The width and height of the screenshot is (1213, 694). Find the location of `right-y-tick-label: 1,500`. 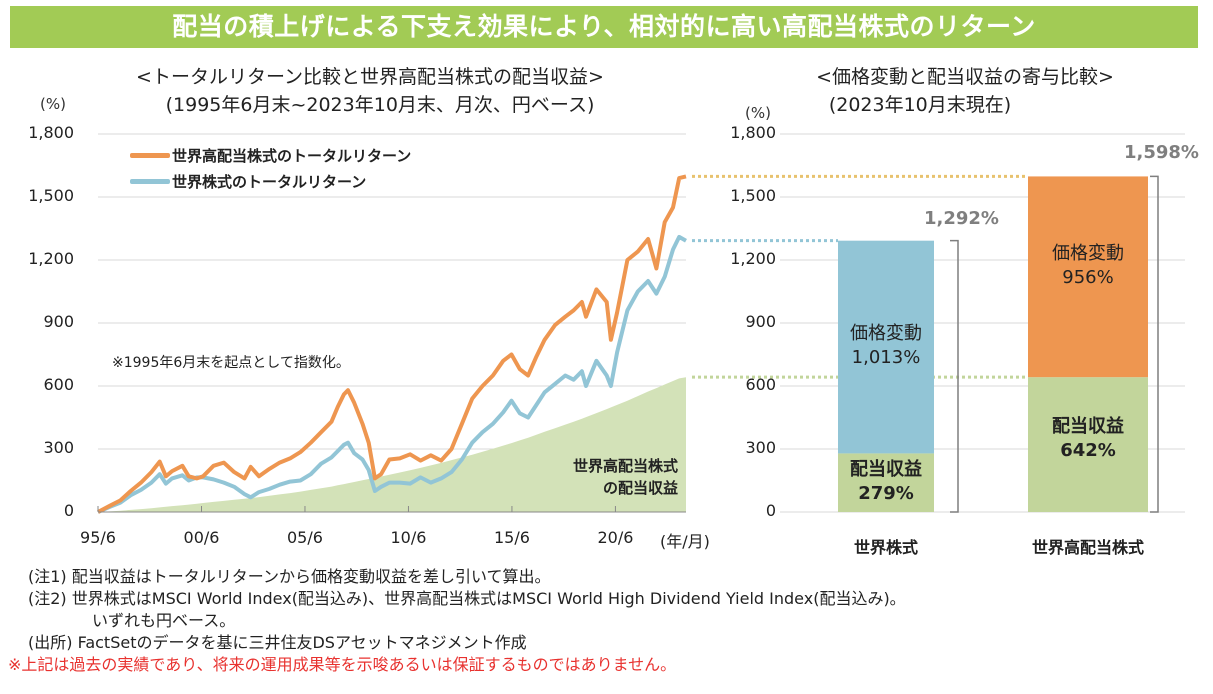

right-y-tick-label: 1,500 is located at coordinates (753, 195).